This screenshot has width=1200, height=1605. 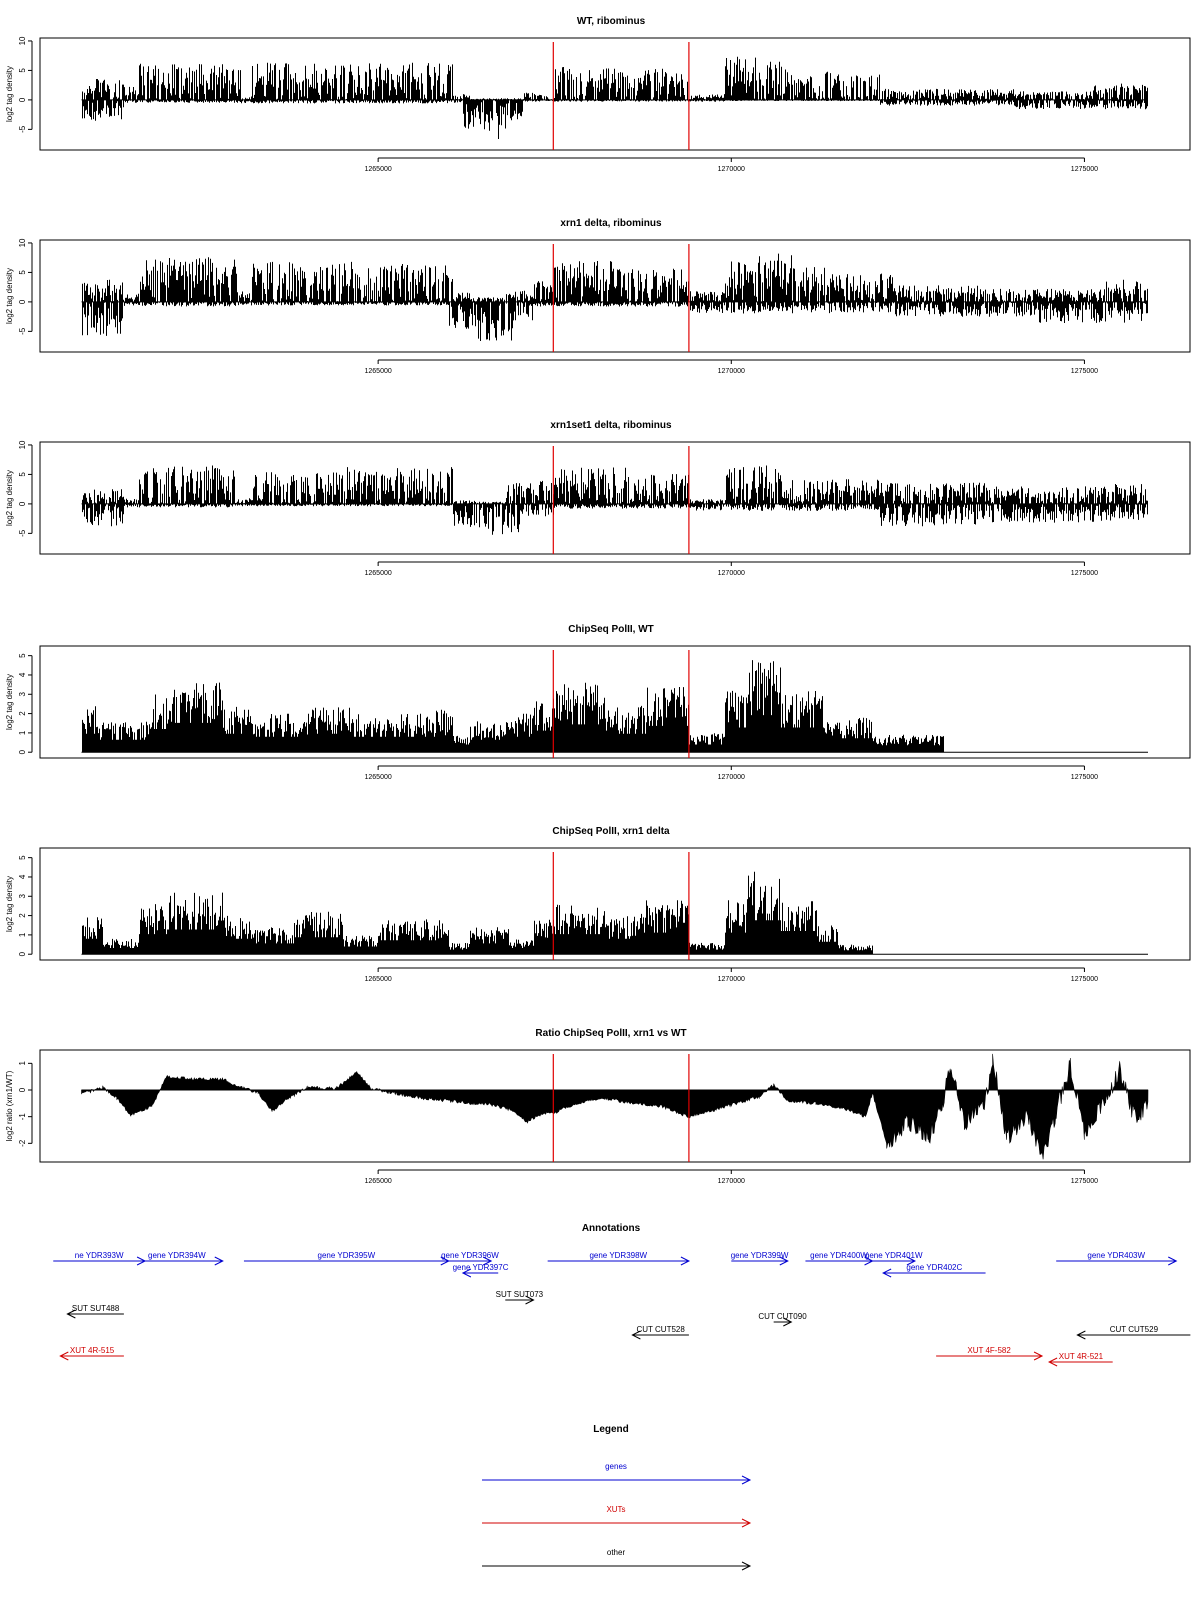 I want to click on annotation-label: CUT CUT090, so click(x=782, y=1316).